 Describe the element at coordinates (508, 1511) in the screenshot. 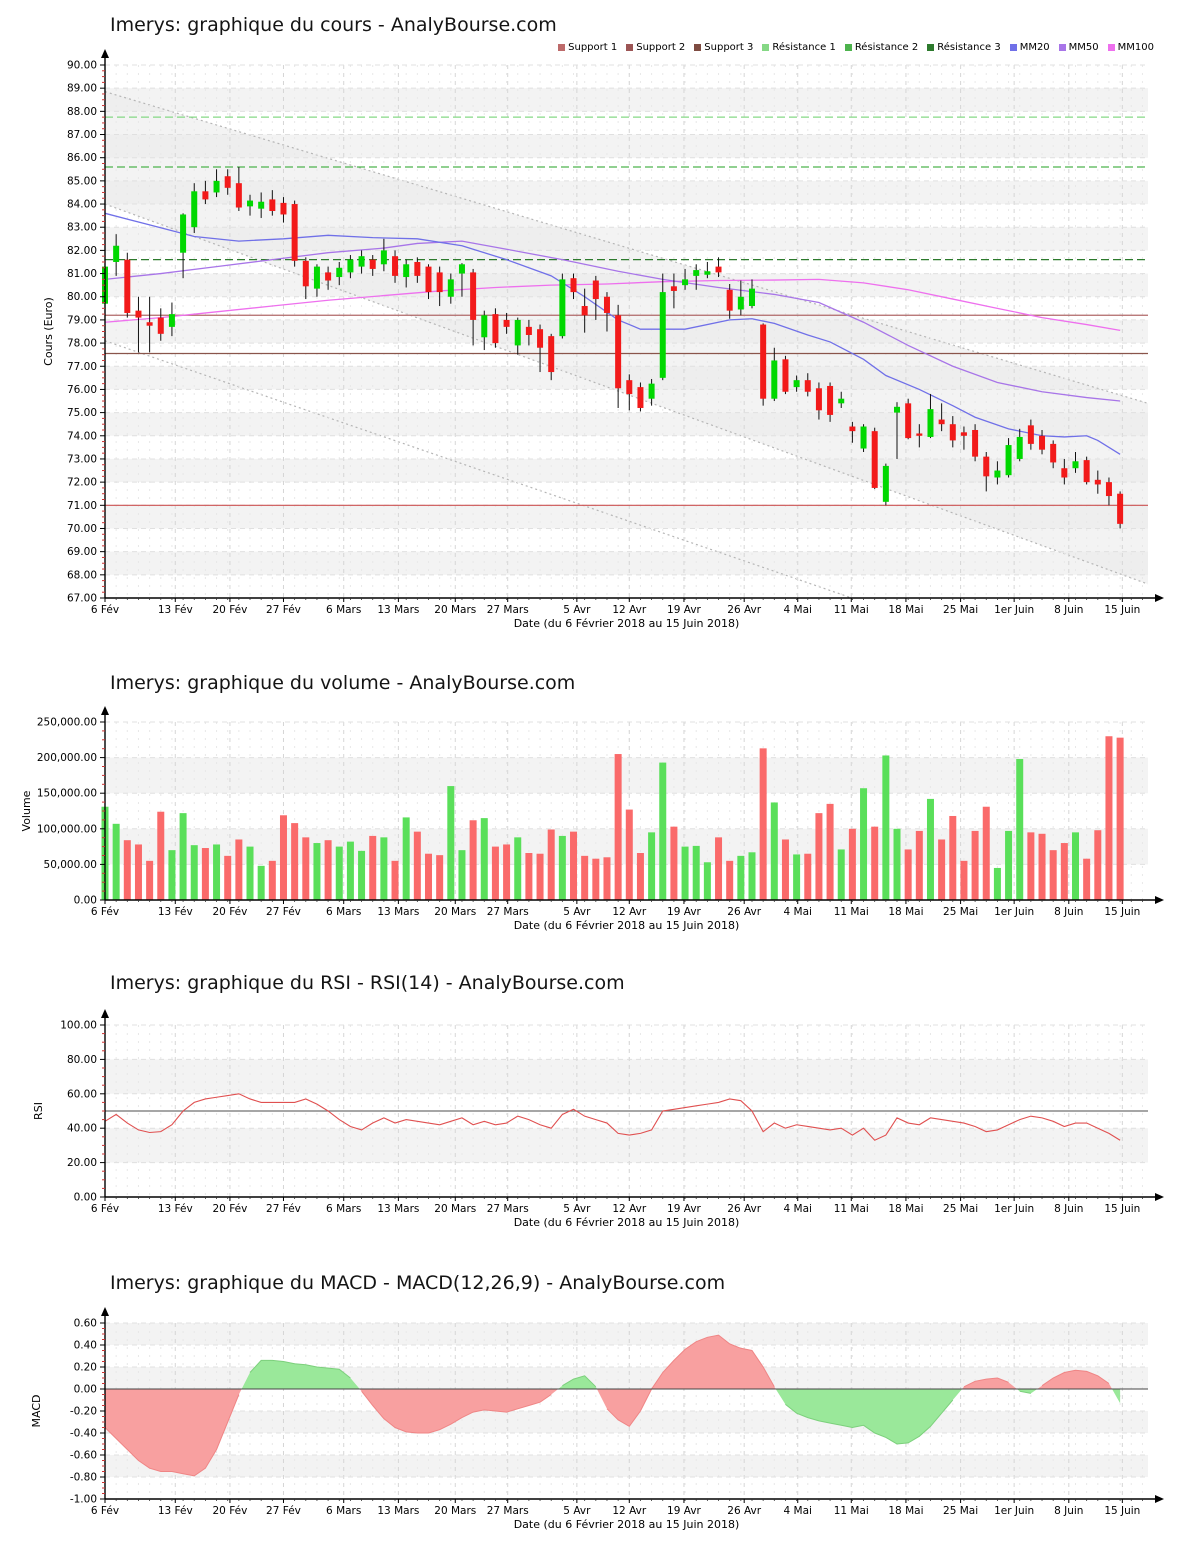

I see `x-tick-label: 27 Mars` at that location.